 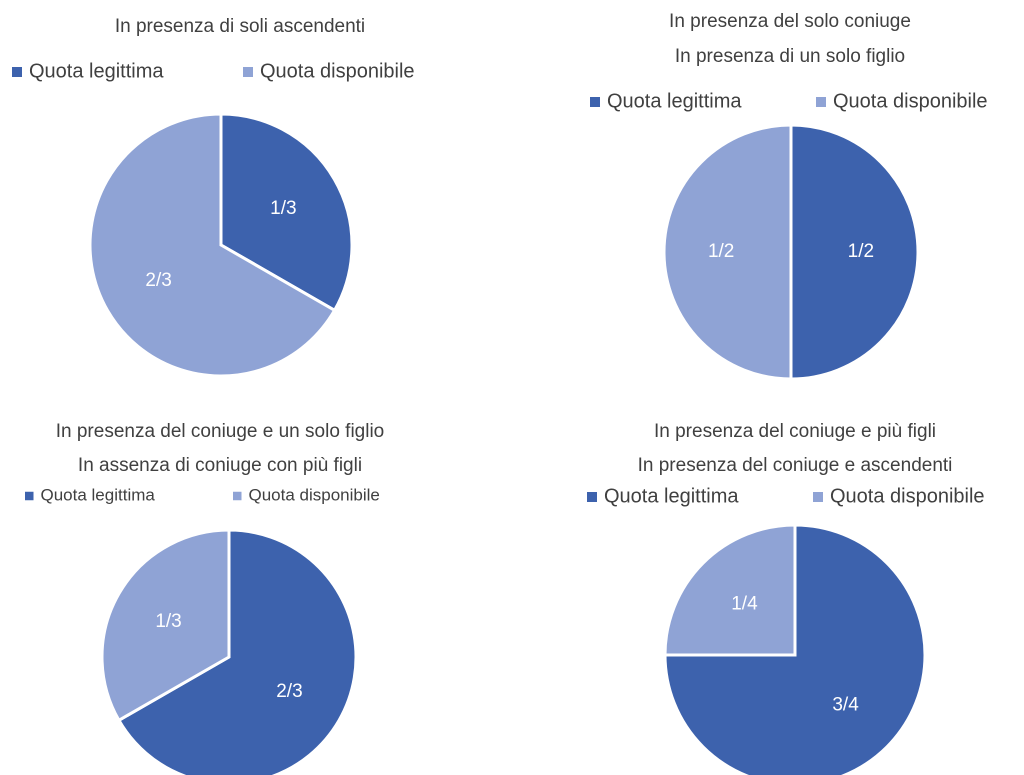 What do you see at coordinates (220, 465) in the screenshot?
I see `chart-title: In assenza di coniuge con più figli` at bounding box center [220, 465].